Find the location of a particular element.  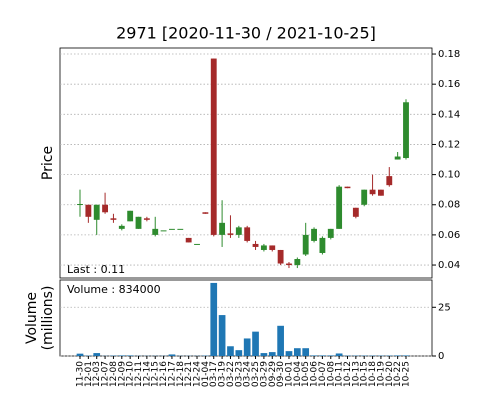

volume-axis-label: Volume is located at coordinates (32, 318).